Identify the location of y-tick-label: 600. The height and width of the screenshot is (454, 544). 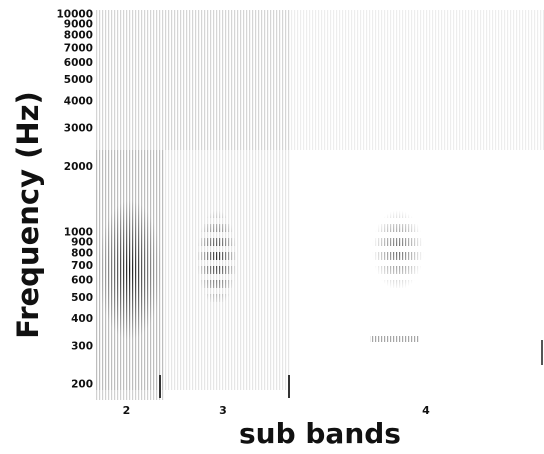
(82, 281).